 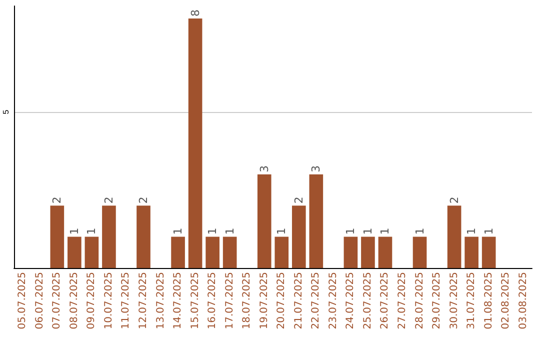 What do you see at coordinates (195, 12) in the screenshot?
I see `data-label: 8` at bounding box center [195, 12].